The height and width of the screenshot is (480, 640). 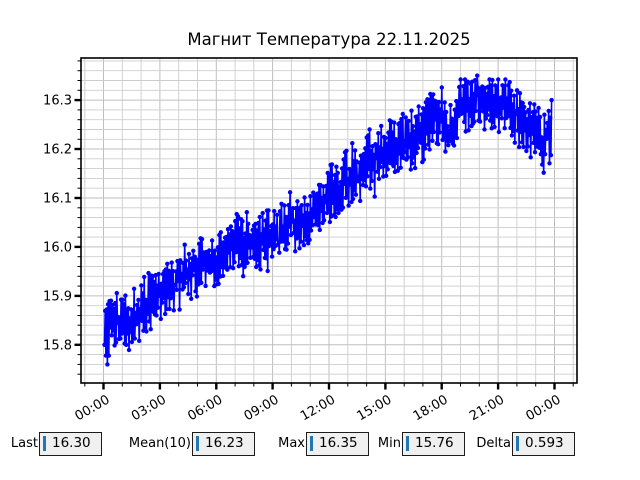 I want to click on x-tick-label: 09:00, so click(x=262, y=408).